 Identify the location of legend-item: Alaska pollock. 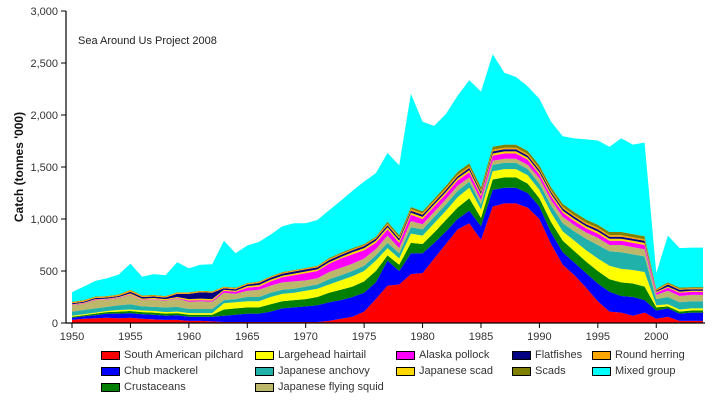
(442, 355).